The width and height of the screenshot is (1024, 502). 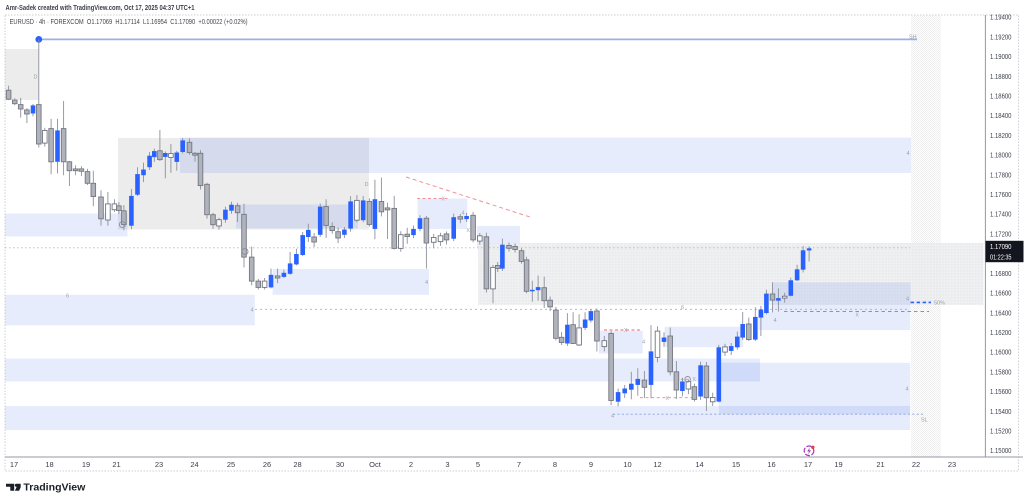 I want to click on svg-text: 1.18800, so click(x=1001, y=77).